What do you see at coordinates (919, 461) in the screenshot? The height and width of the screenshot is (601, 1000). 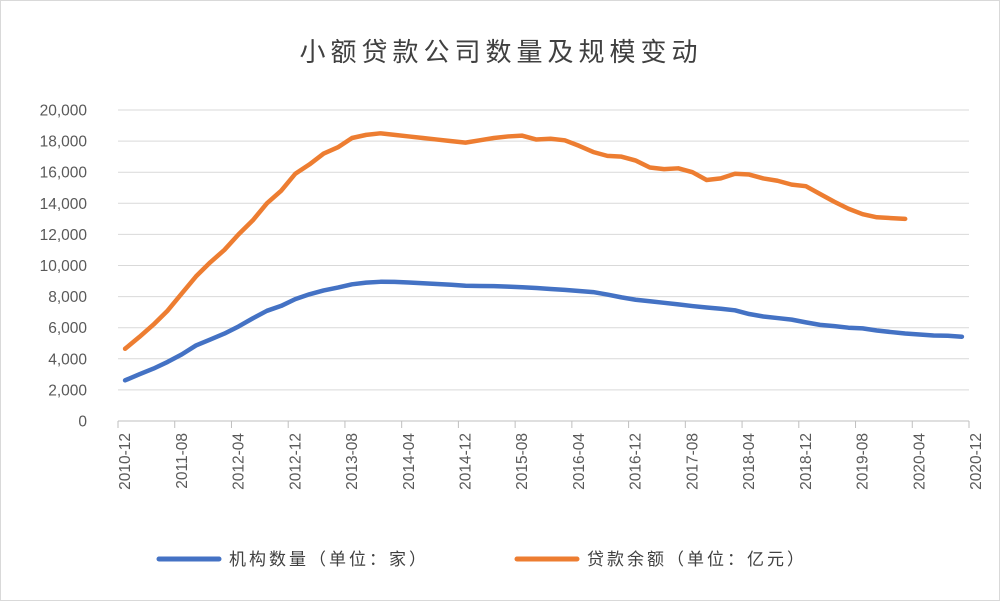 I see `x-tick-label: 2020-04` at bounding box center [919, 461].